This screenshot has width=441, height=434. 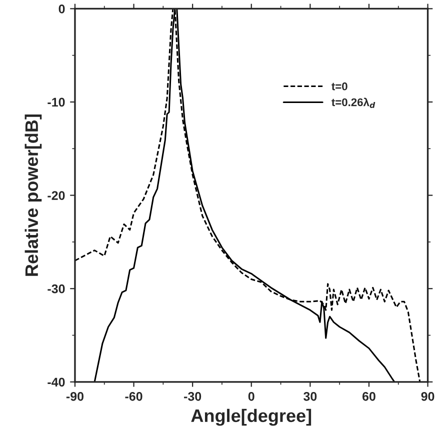 I want to click on y-tick-label: 0, so click(x=61, y=9).